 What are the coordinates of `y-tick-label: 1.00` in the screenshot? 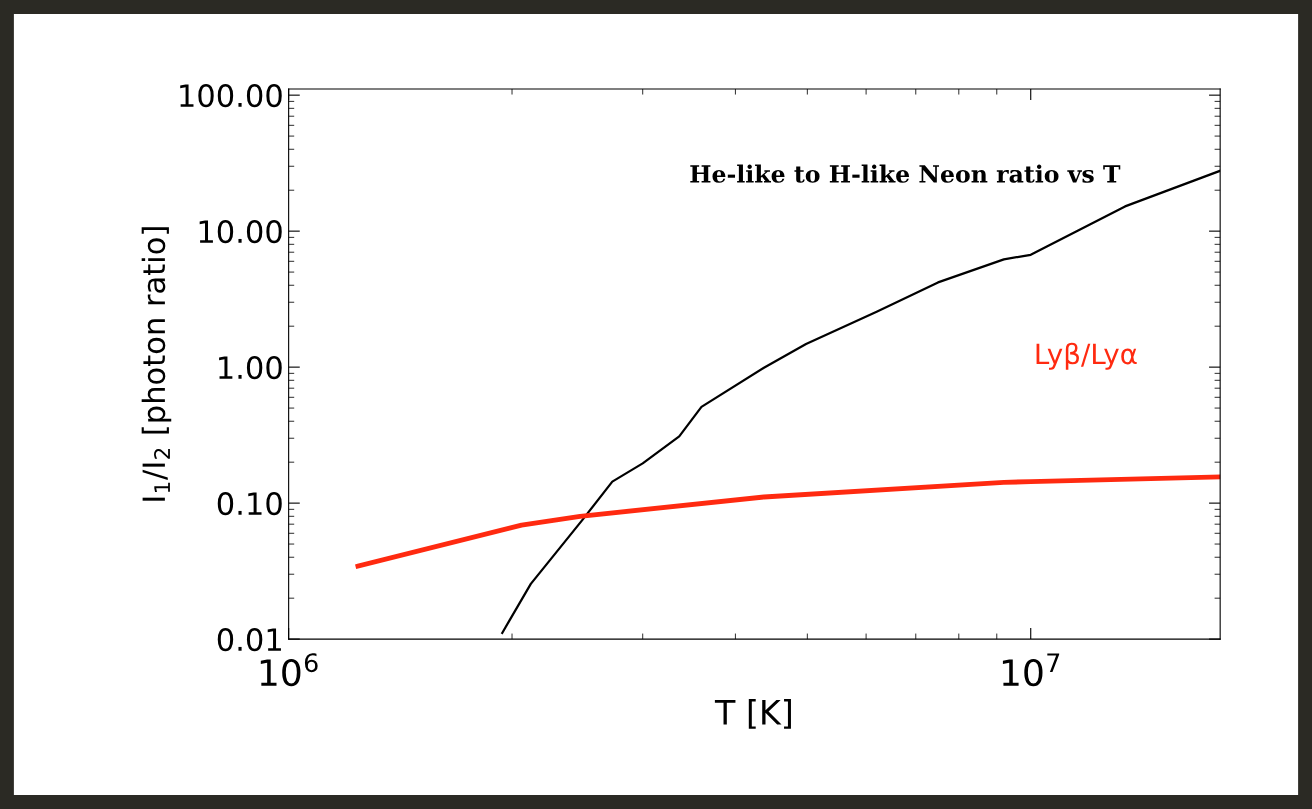 It's located at (250, 368).